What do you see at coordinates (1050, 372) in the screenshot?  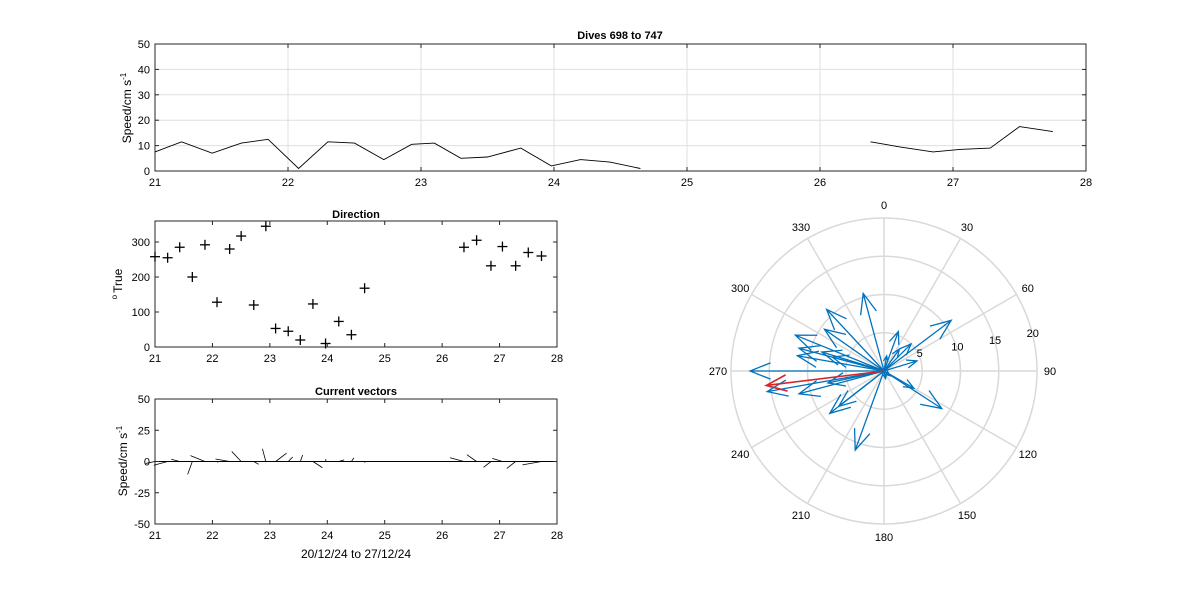 I see `polar-angle-label: 90` at bounding box center [1050, 372].